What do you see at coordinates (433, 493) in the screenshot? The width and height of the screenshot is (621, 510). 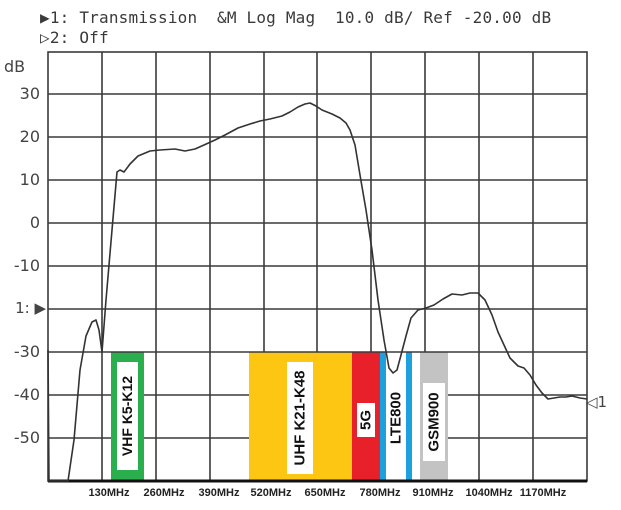 I see `x-tick-910: 910MHz` at bounding box center [433, 493].